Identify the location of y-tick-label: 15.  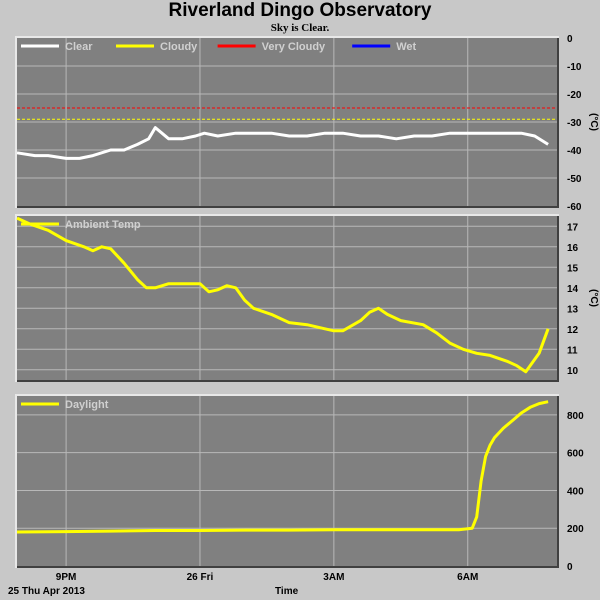
(573, 268).